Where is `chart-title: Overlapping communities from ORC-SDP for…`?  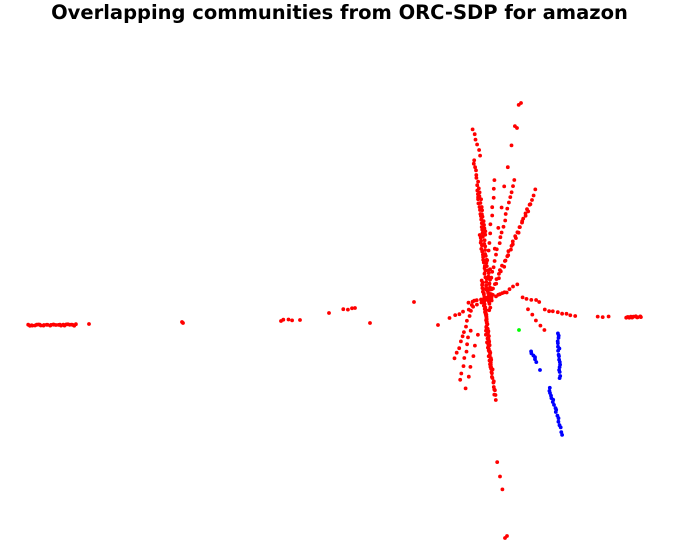
chart-title: Overlapping communities from ORC-SDP for… is located at coordinates (339, 12).